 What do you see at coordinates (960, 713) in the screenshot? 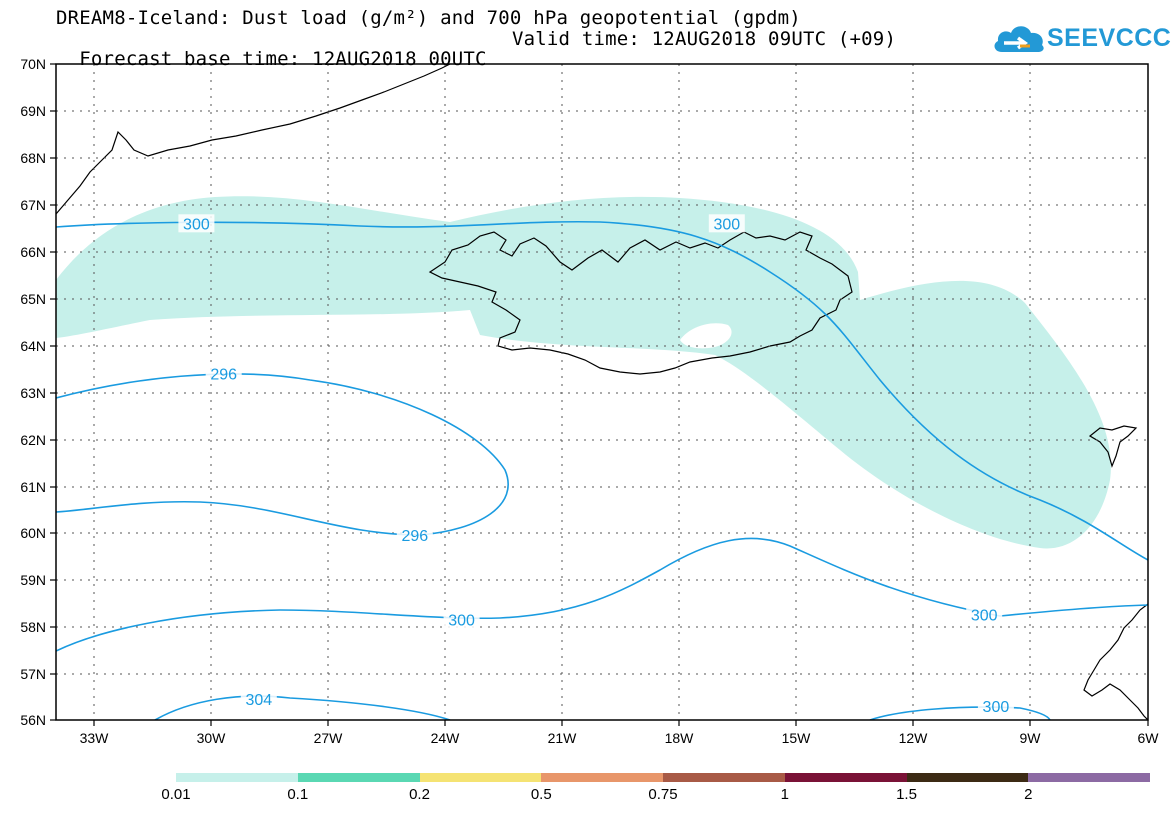
I see `contour-300-se` at bounding box center [960, 713].